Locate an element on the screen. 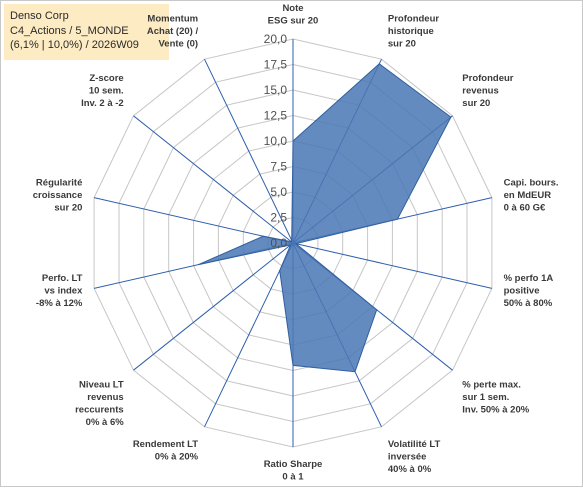  category-label-line: 0 à 1 is located at coordinates (293, 477).